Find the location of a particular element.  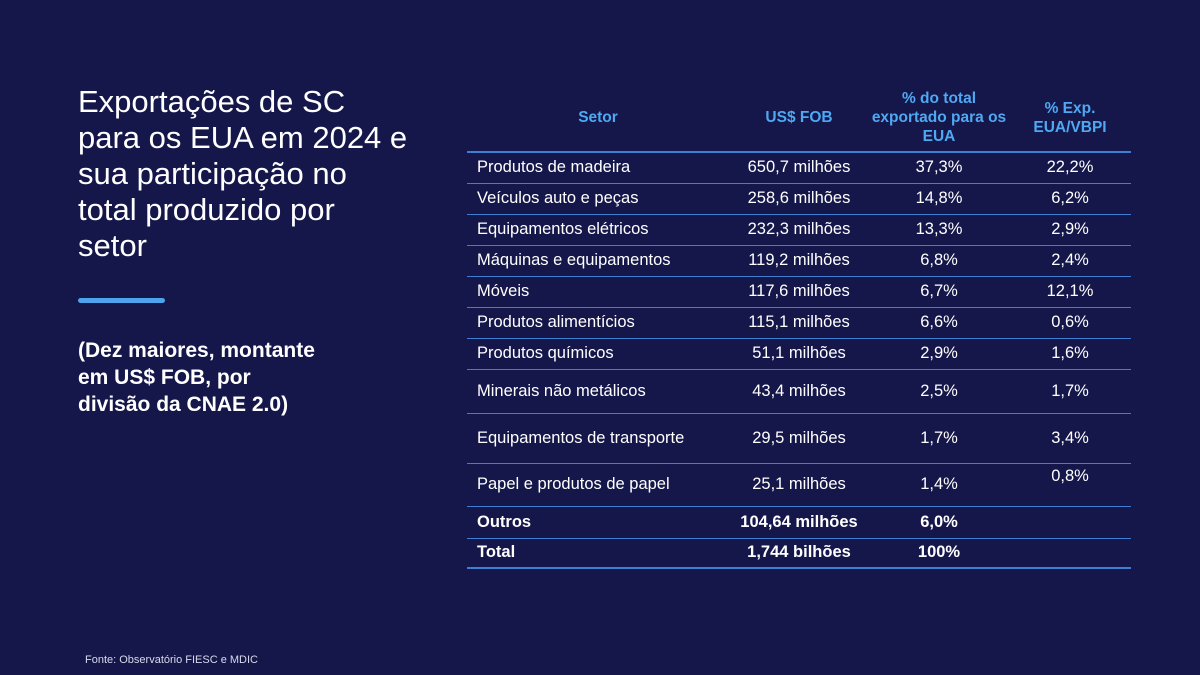

cell-setor: Produtos de madeira is located at coordinates (598, 168).